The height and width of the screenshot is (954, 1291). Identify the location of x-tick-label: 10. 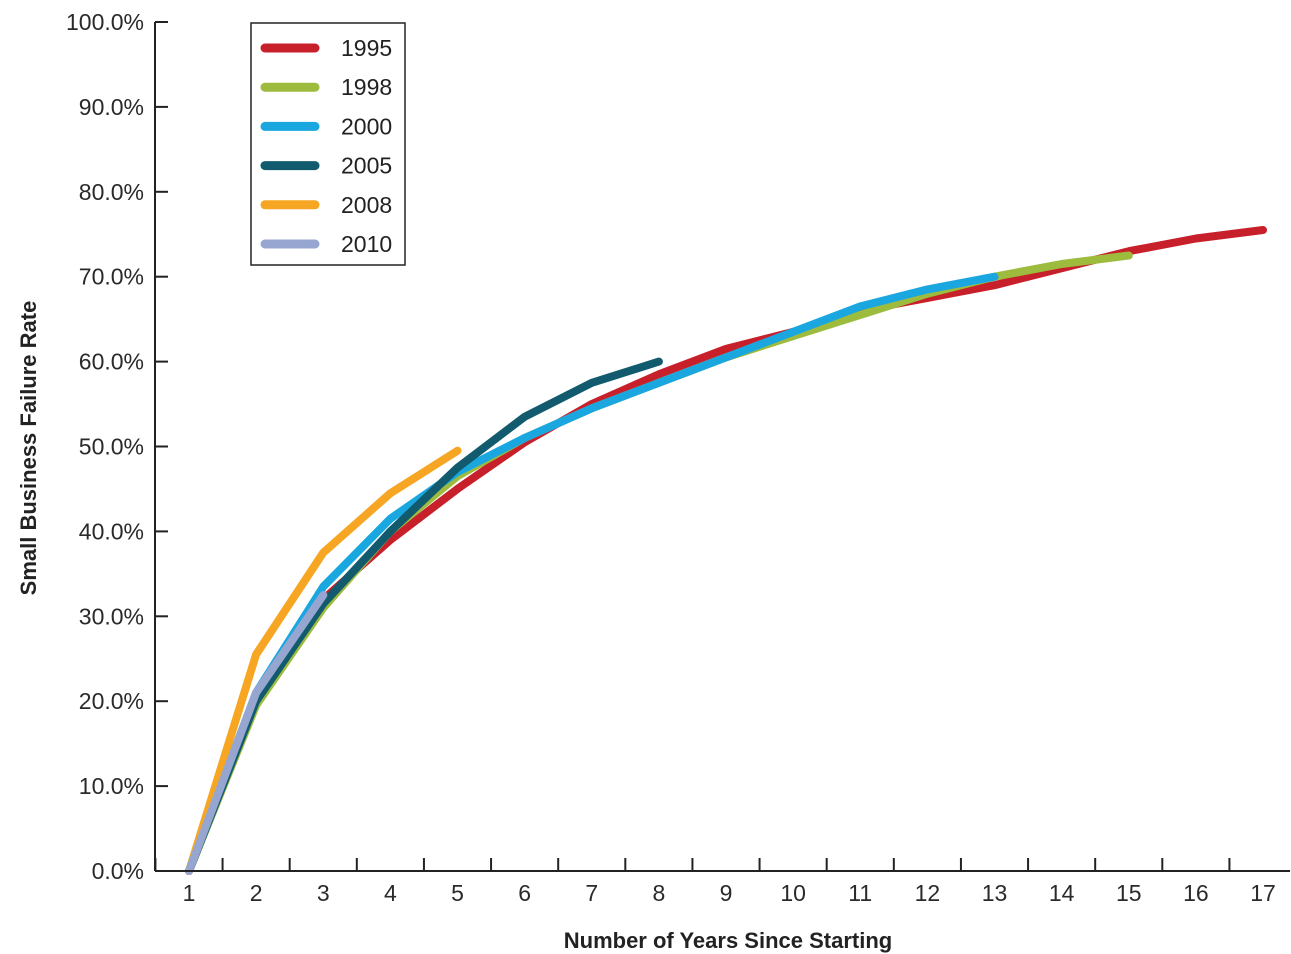
(793, 893).